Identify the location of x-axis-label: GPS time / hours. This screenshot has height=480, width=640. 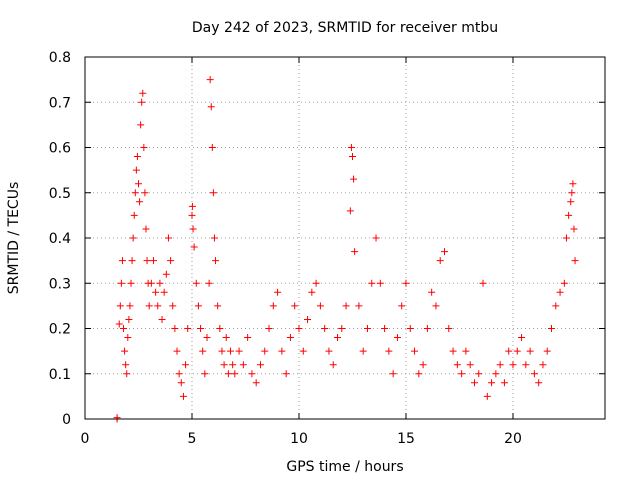
(344, 467).